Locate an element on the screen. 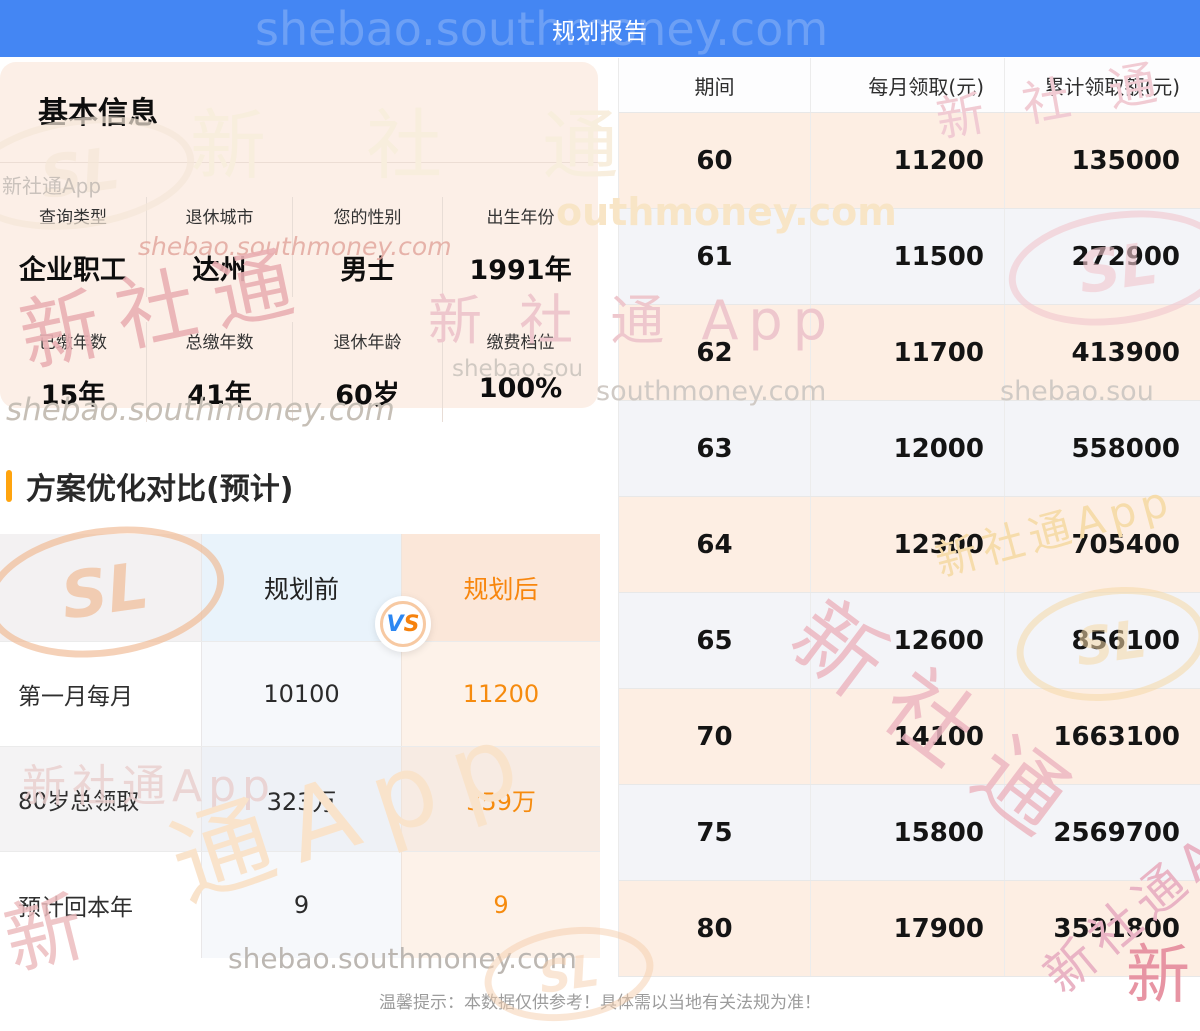 Image resolution: width=1200 pixels, height=1031 pixels. field-label: 总缴年数 is located at coordinates (219, 343).